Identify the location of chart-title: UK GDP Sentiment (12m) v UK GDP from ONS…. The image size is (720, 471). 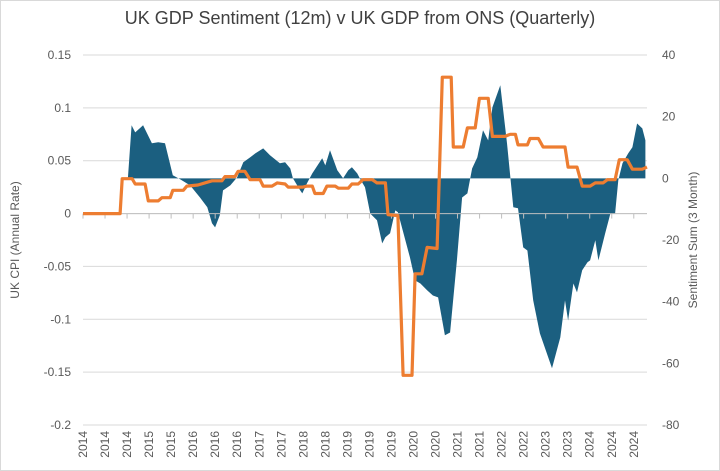
(360, 18).